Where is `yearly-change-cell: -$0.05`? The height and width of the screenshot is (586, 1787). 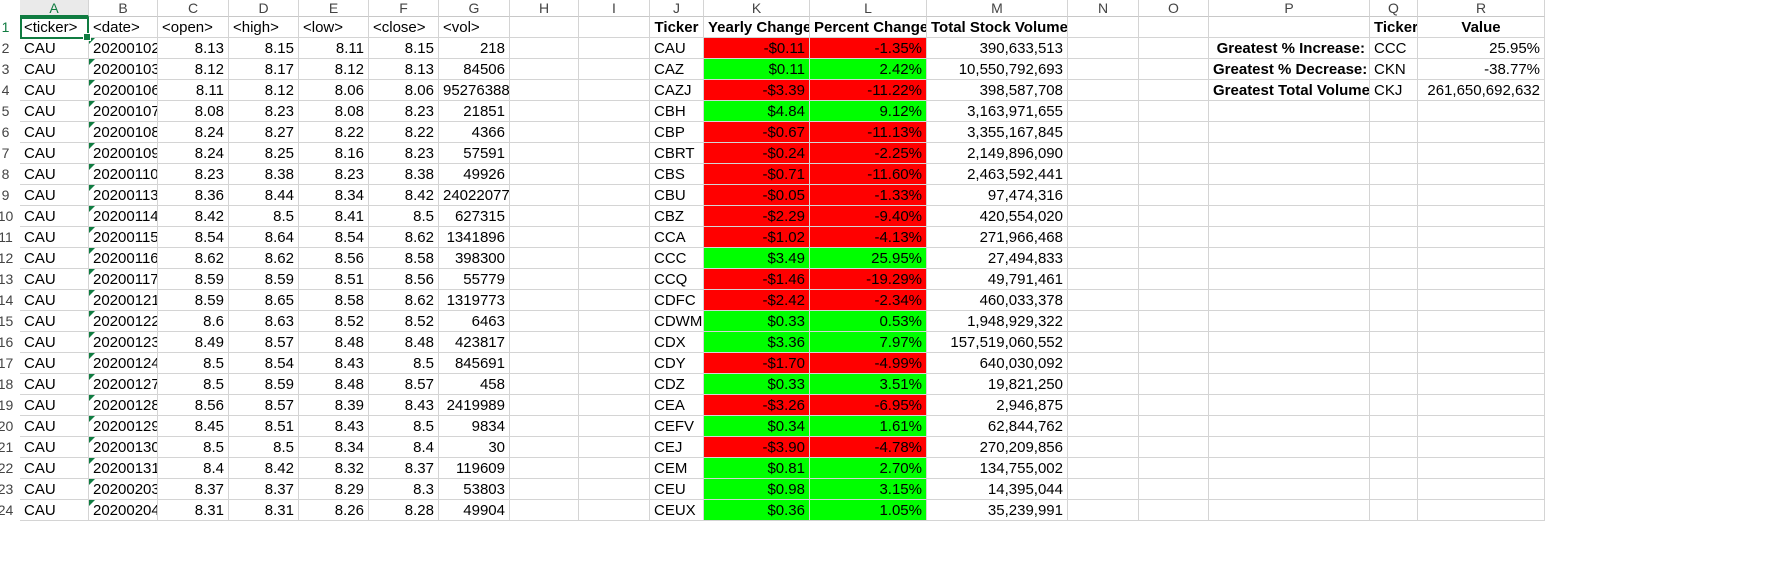
yearly-change-cell: -$0.05 is located at coordinates (757, 195).